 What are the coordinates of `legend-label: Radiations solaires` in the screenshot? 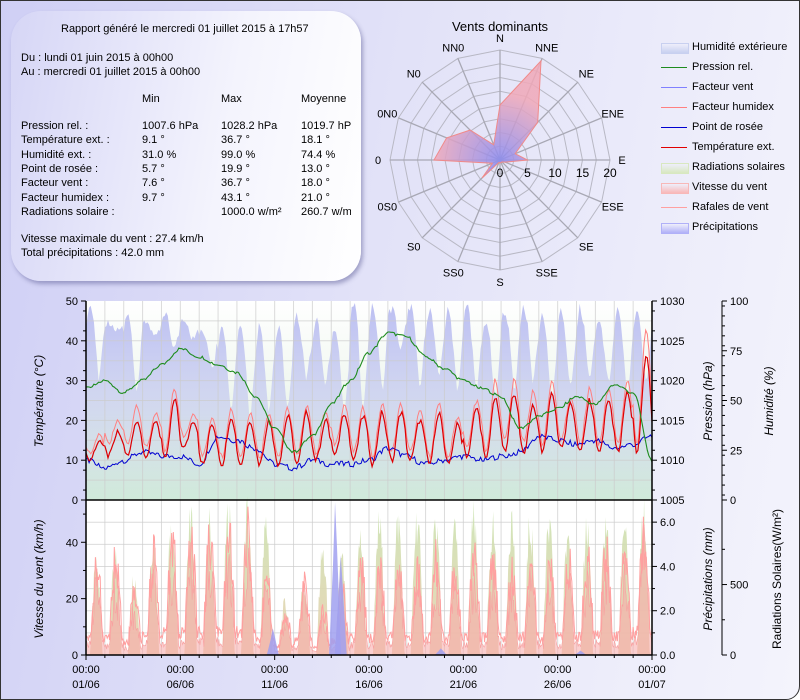 It's located at (738, 167).